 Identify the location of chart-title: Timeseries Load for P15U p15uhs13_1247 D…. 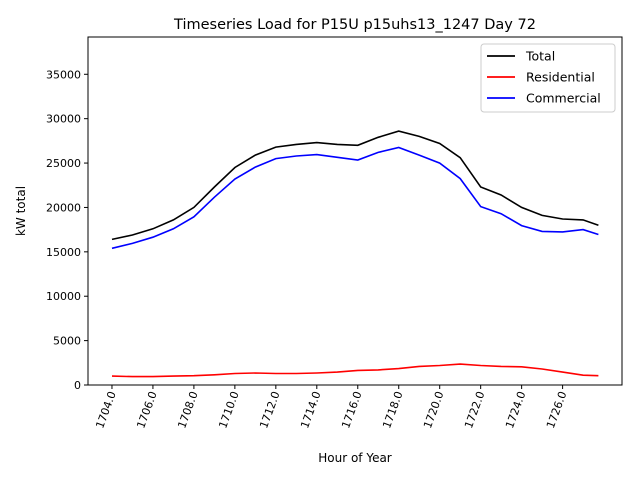
(354, 25).